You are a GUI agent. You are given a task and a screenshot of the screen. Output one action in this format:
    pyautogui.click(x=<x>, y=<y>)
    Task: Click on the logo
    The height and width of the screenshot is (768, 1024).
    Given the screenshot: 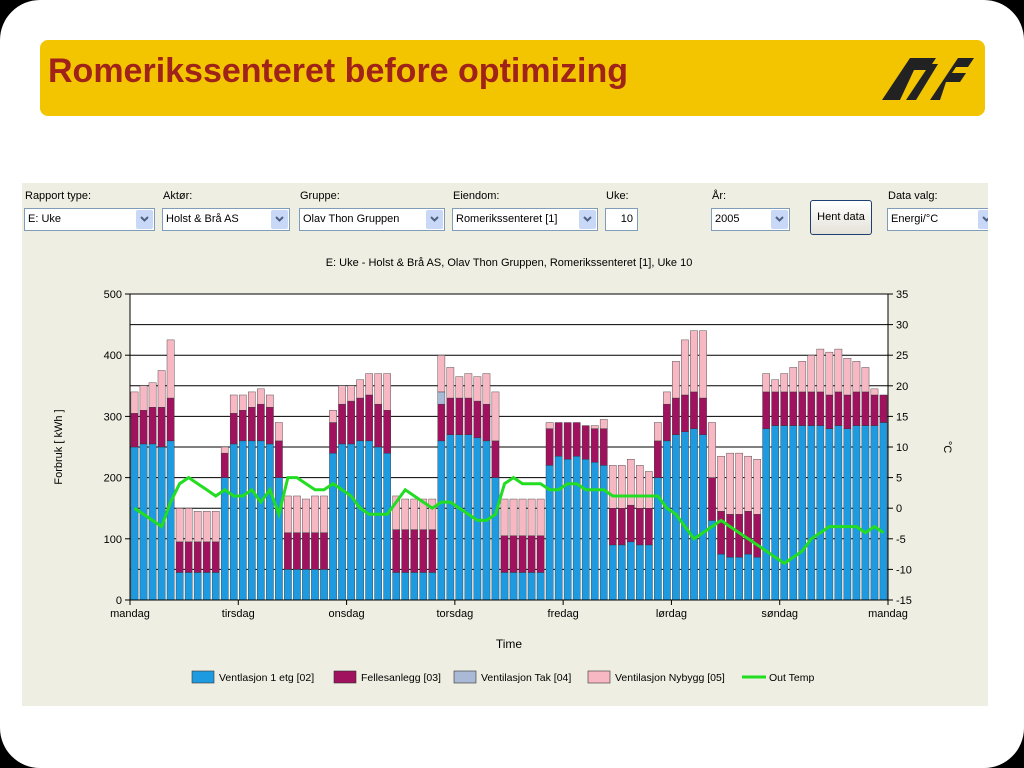 What is the action you would take?
    pyautogui.click(x=928, y=79)
    